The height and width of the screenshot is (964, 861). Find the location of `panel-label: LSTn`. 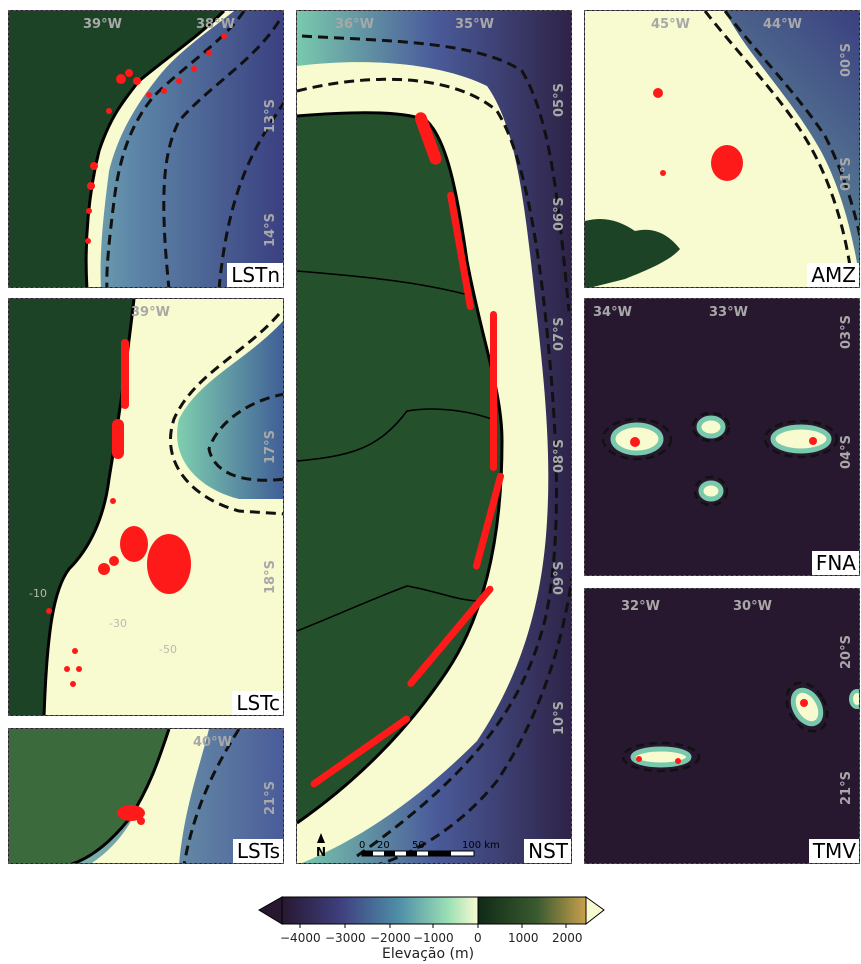

panel-label: LSTn is located at coordinates (255, 275).